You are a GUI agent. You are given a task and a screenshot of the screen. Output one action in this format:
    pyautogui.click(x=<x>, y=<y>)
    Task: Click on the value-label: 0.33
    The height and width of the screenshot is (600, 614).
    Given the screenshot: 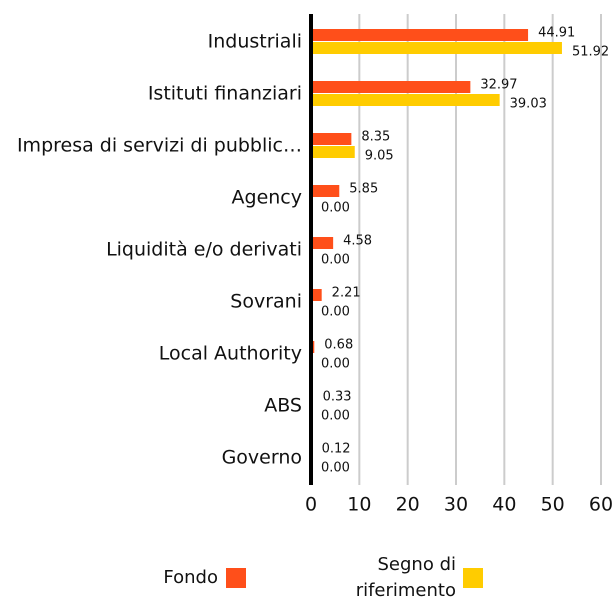 What is the action you would take?
    pyautogui.click(x=337, y=397)
    